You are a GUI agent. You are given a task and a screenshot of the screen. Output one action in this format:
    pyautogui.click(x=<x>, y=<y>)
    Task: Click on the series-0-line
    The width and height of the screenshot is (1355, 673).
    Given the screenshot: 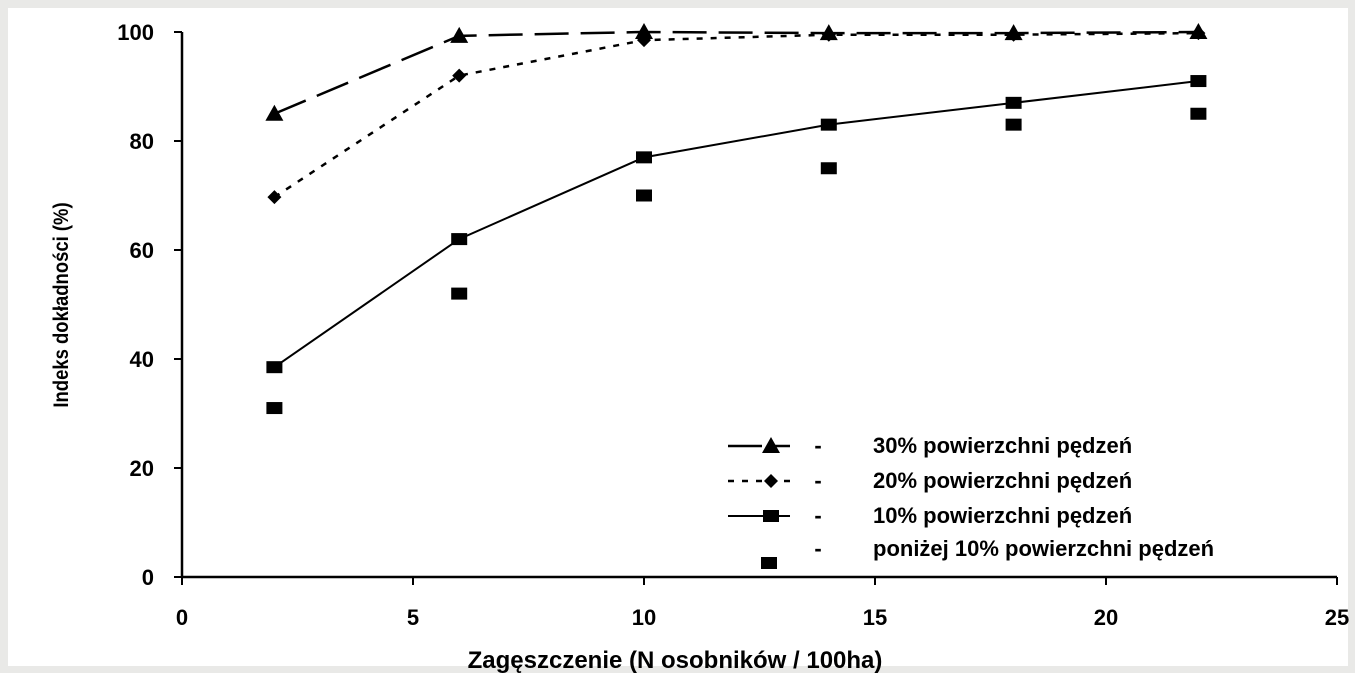 What is the action you would take?
    pyautogui.click(x=736, y=72)
    